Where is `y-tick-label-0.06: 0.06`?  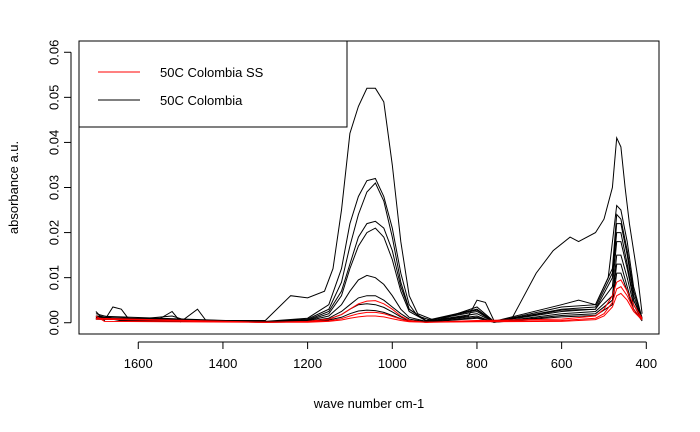
y-tick-label-0.06: 0.06 is located at coordinates (53, 52).